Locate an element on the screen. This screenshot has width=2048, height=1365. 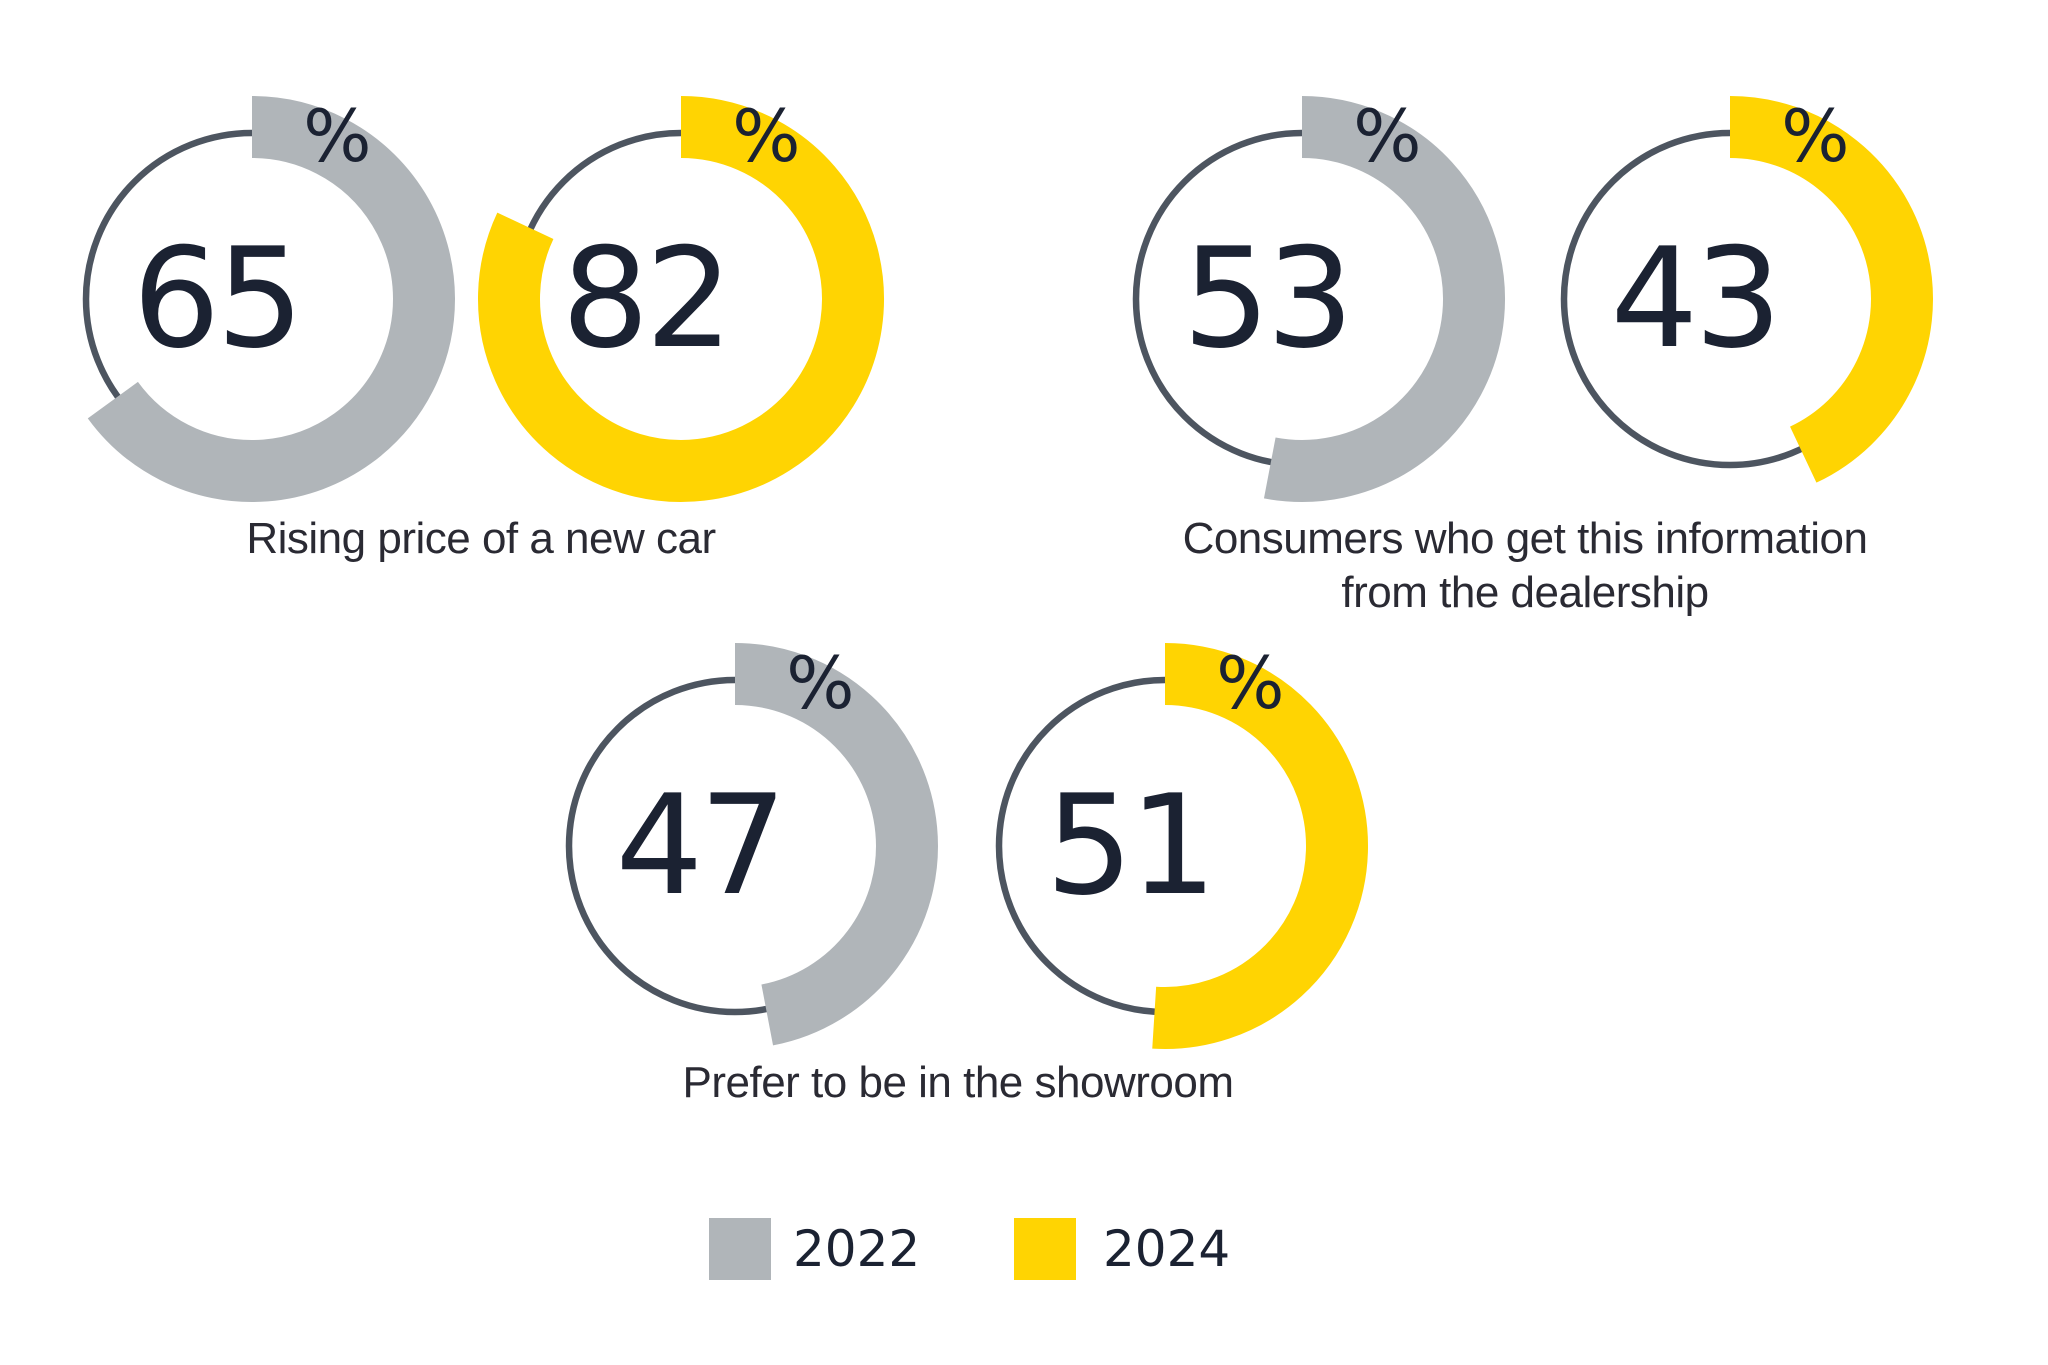
donut-dealership-info-2024: 43 % is located at coordinates (1730, 299).